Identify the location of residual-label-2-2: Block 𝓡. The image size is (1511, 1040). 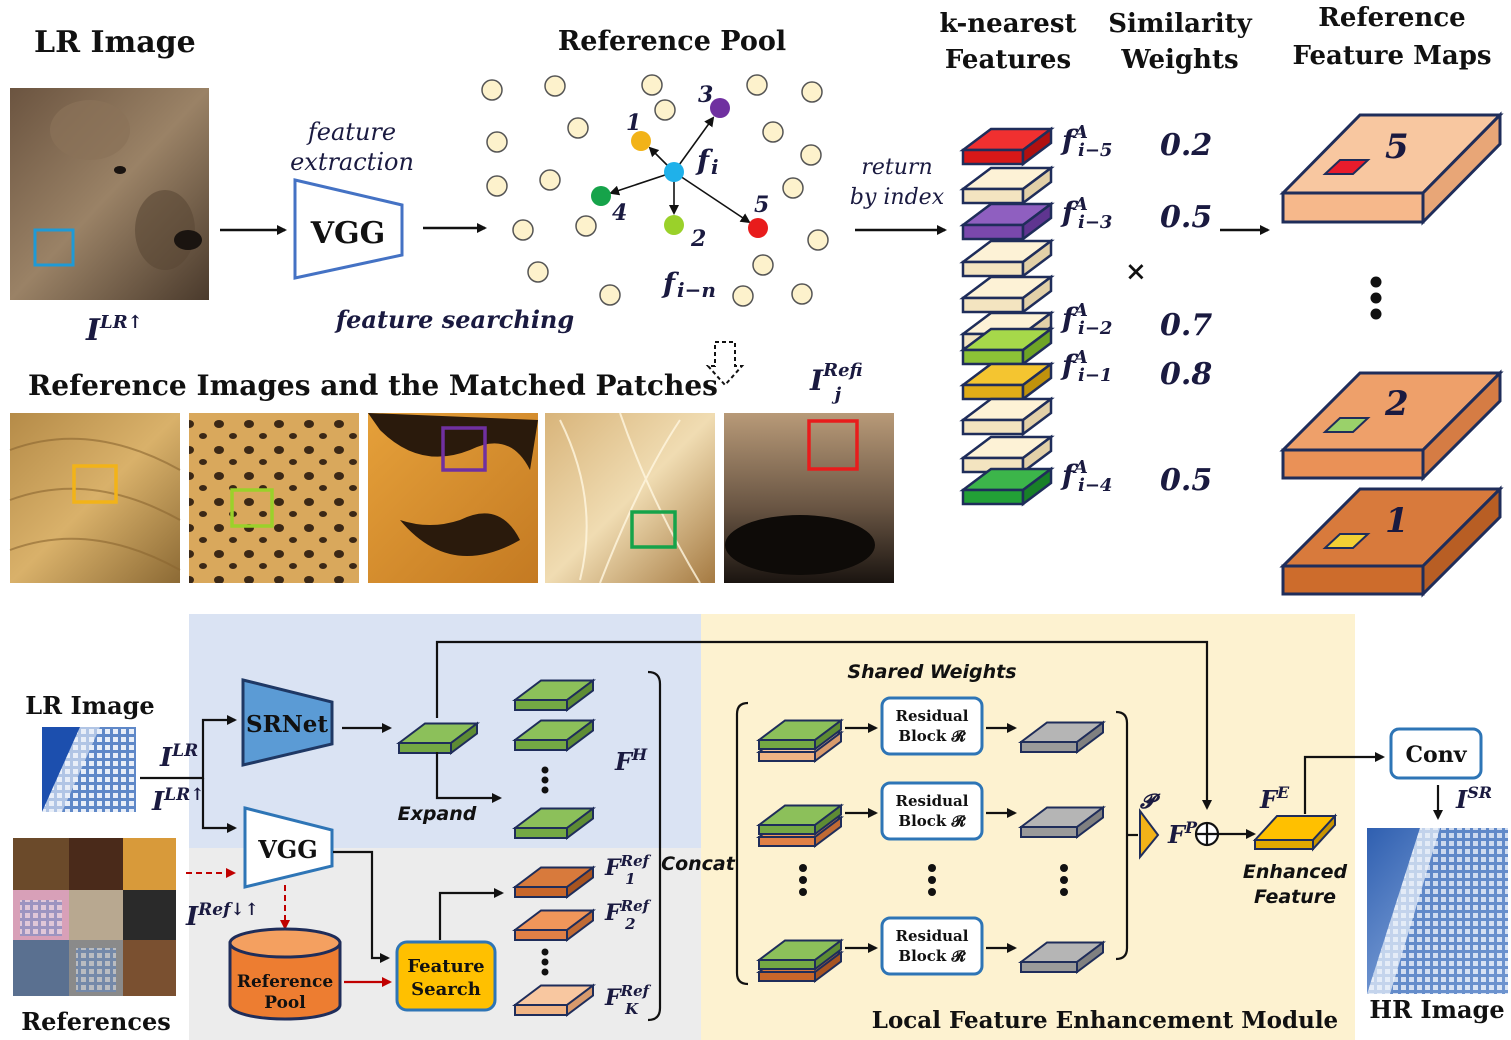
(932, 821).